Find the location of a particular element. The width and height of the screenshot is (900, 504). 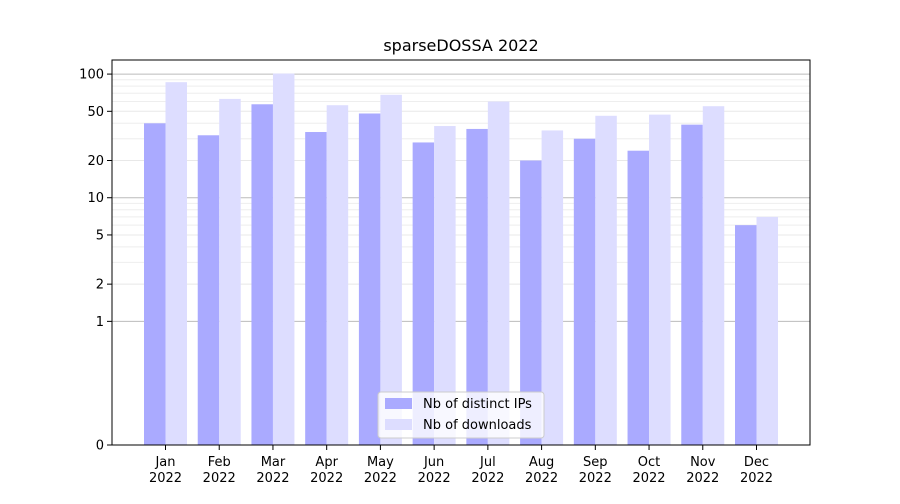

legend: Nb of distinct IPs Nb of downloads is located at coordinates (461, 415).